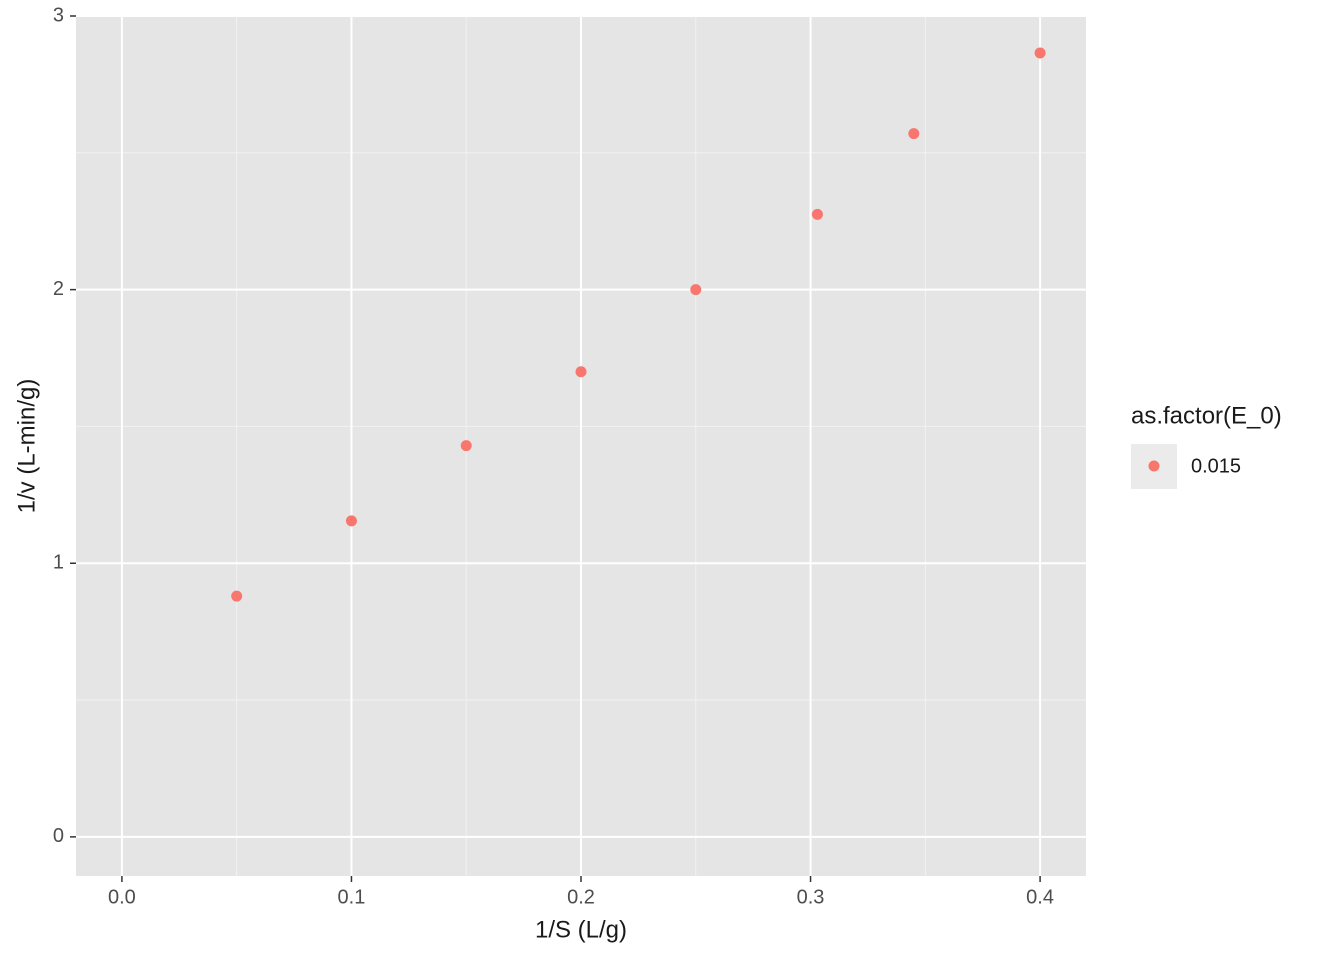  Describe the element at coordinates (581, 929) in the screenshot. I see `x-axis-title: 1/S (L/g)` at that location.